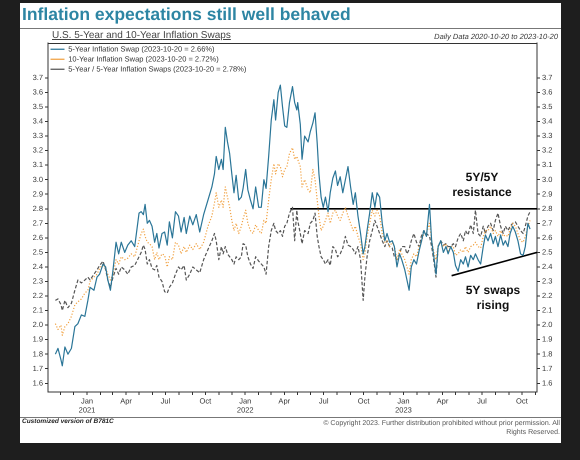 The image size is (580, 460). What do you see at coordinates (141, 36) in the screenshot?
I see `chart-subtitle: U.S. 5-Year and 10-Year Inflation Swaps` at bounding box center [141, 36].